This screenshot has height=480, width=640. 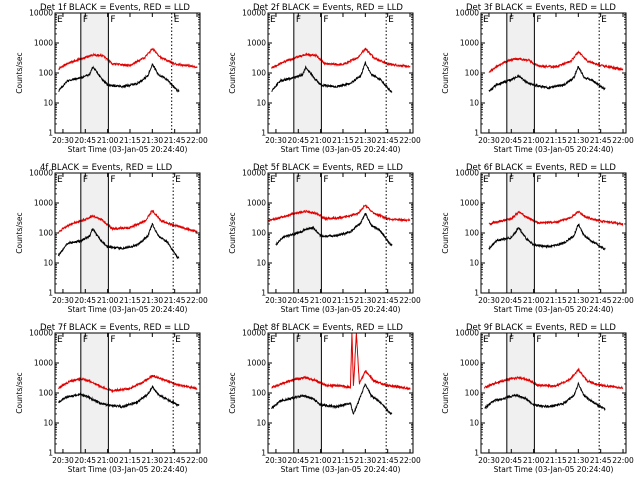 I want to click on panel-title: Det 2f BLACK = Events, RED = LLD, so click(x=328, y=8).